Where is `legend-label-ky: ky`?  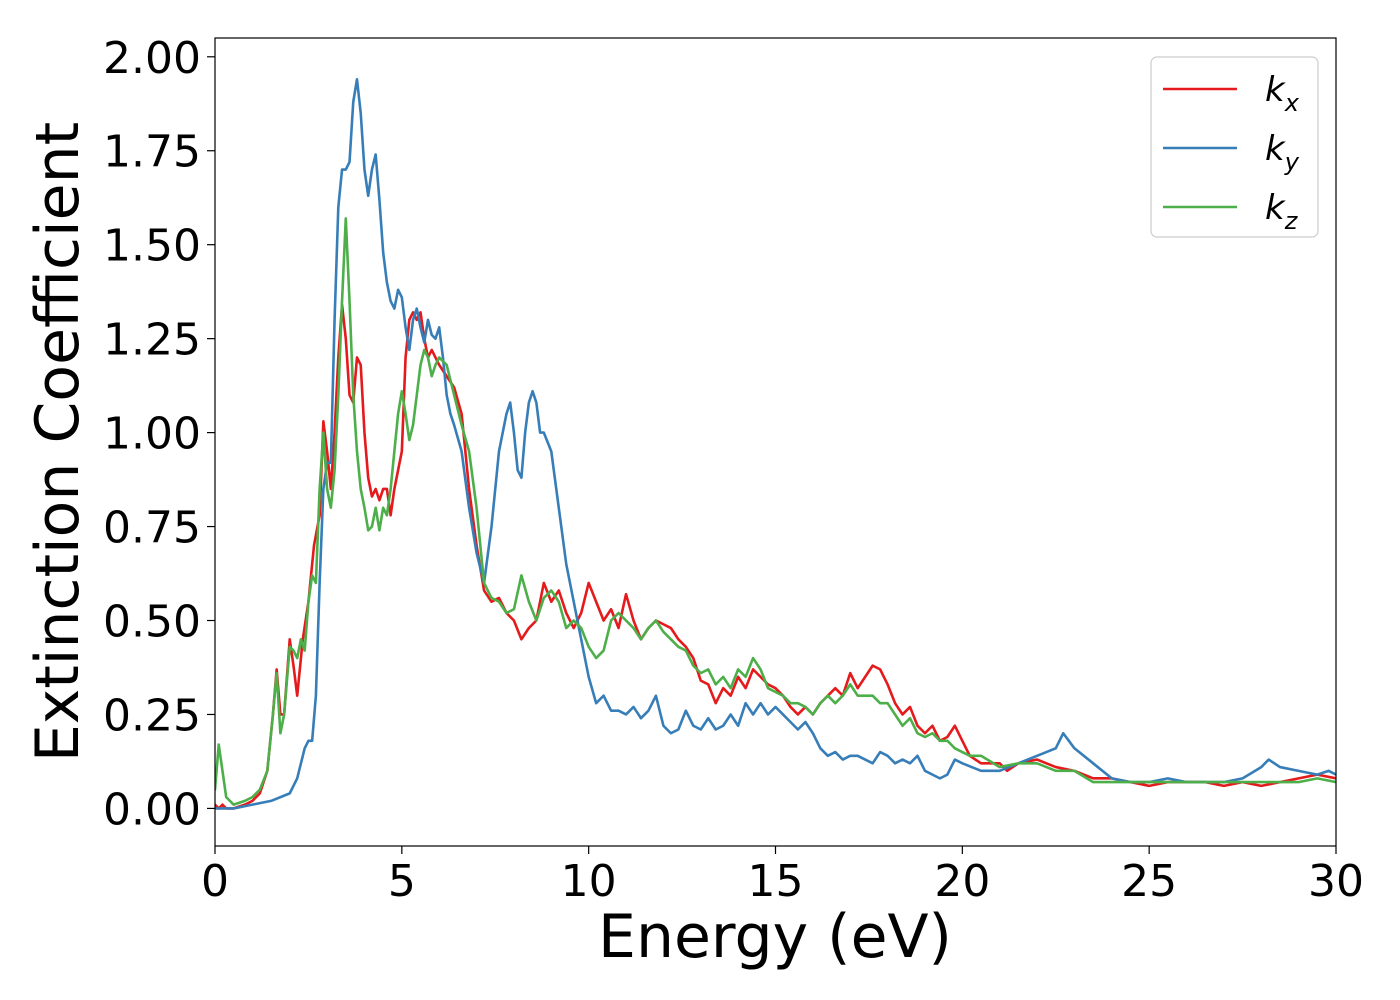 legend-label-ky: ky is located at coordinates (1282, 152).